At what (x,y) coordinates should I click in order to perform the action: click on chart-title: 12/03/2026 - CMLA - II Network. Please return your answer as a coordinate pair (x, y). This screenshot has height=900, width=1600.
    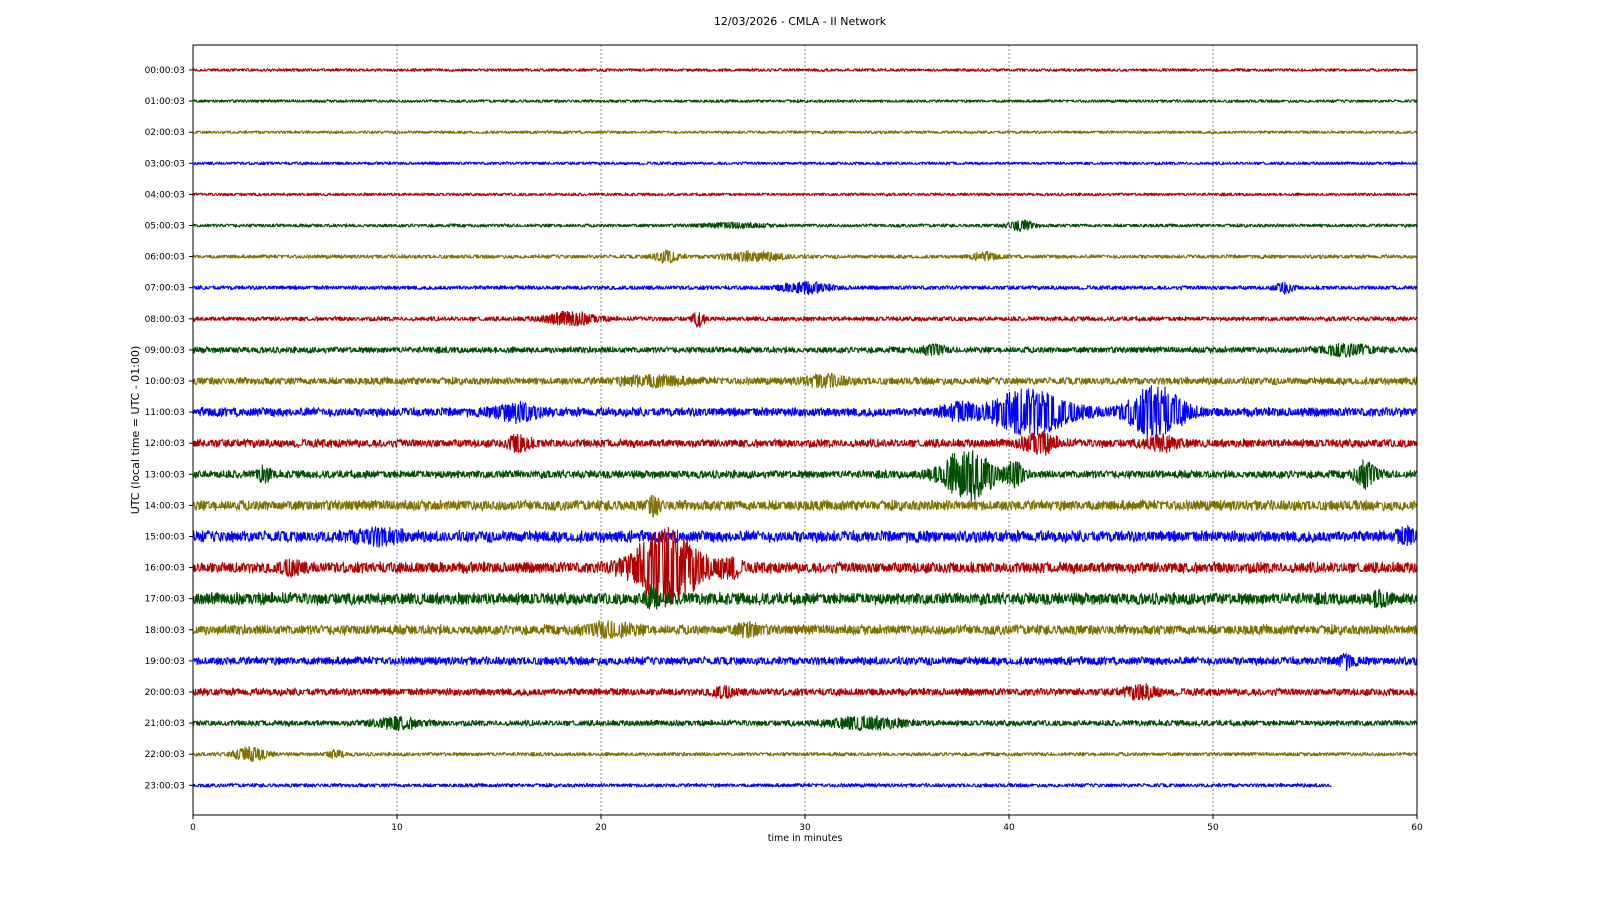
    Looking at the image, I should click on (800, 21).